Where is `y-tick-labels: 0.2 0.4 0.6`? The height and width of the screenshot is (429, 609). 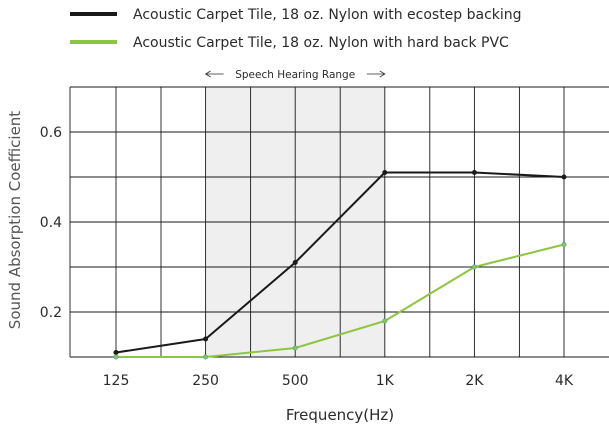
y-tick-labels: 0.2 0.4 0.6 is located at coordinates (51, 223).